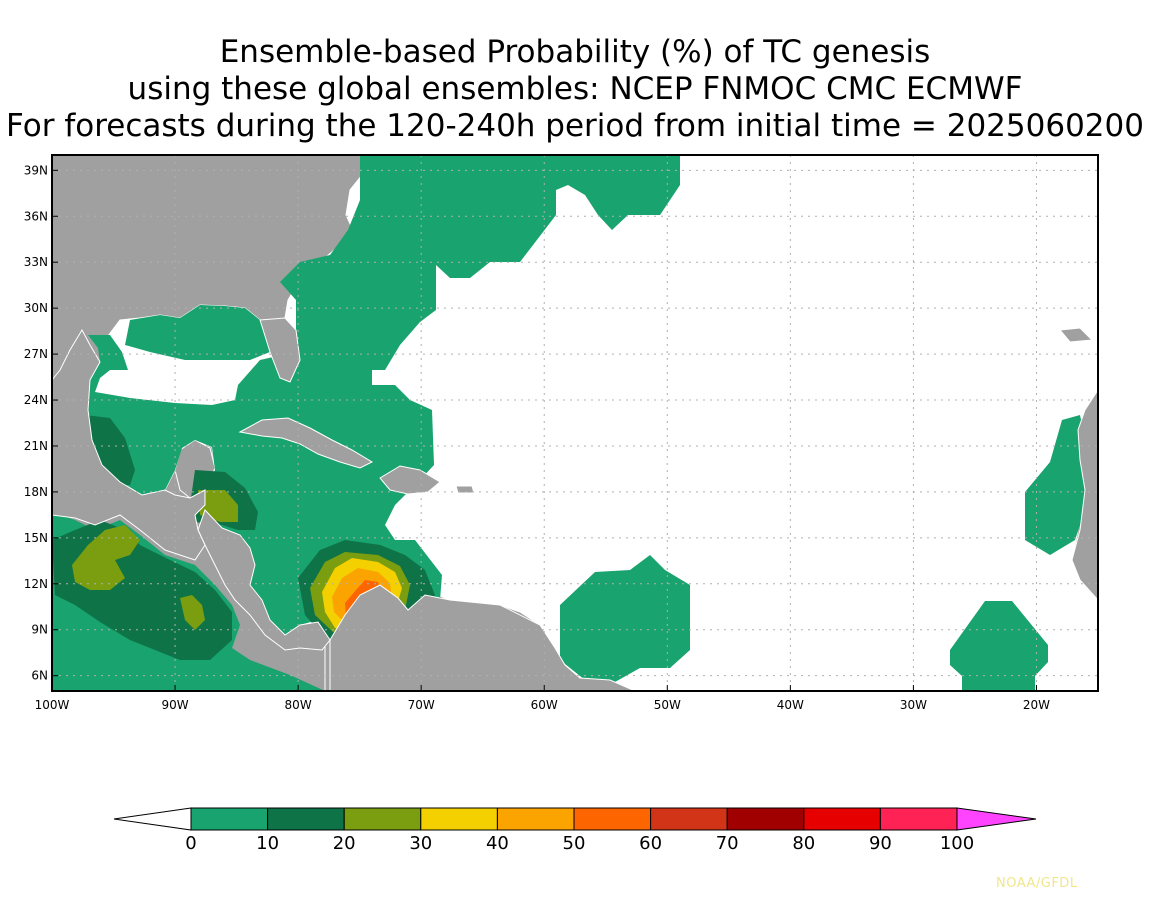  I want to click on lon-tick-label: 80W, so click(298, 705).